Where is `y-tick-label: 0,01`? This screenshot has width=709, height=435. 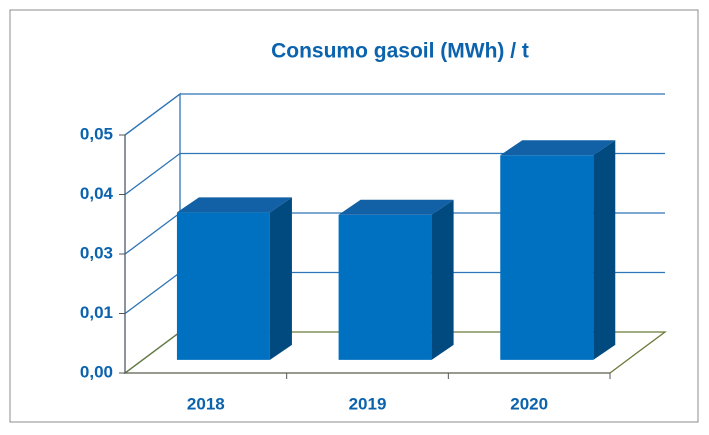 y-tick-label: 0,01 is located at coordinates (96, 312).